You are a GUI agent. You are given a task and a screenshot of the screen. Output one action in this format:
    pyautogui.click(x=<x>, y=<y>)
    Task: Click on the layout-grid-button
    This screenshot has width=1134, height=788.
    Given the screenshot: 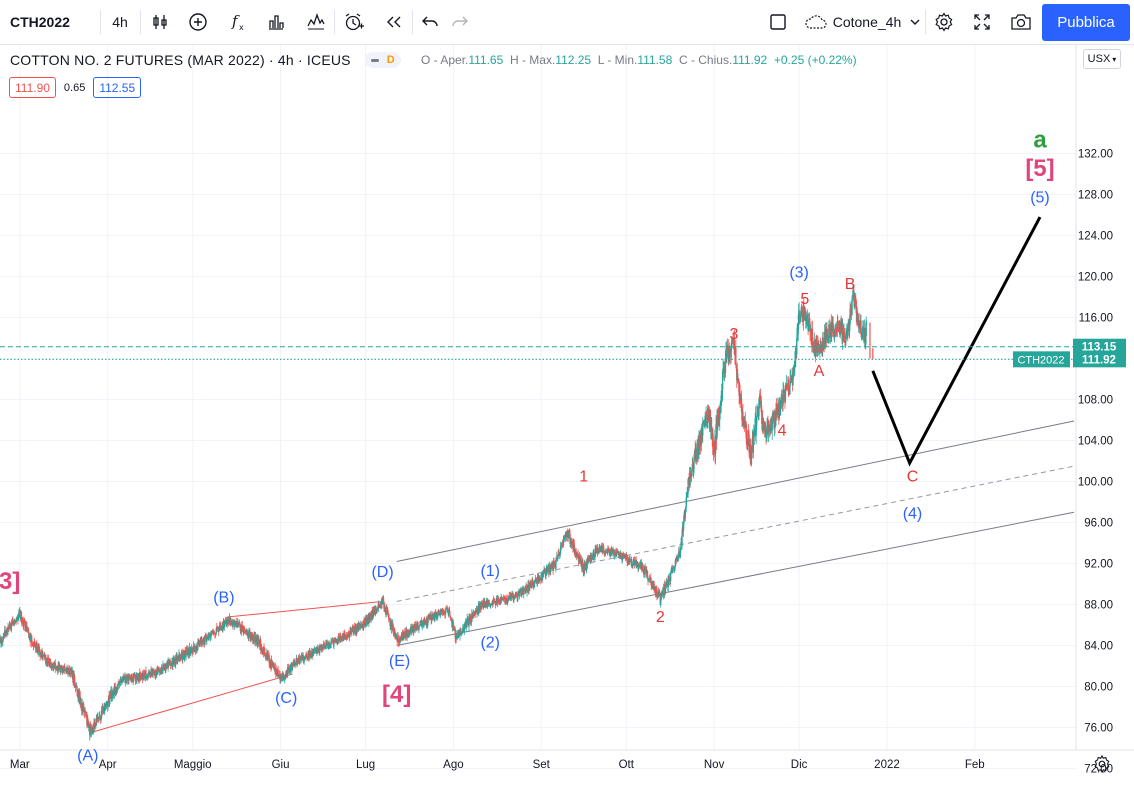 What is the action you would take?
    pyautogui.click(x=778, y=22)
    